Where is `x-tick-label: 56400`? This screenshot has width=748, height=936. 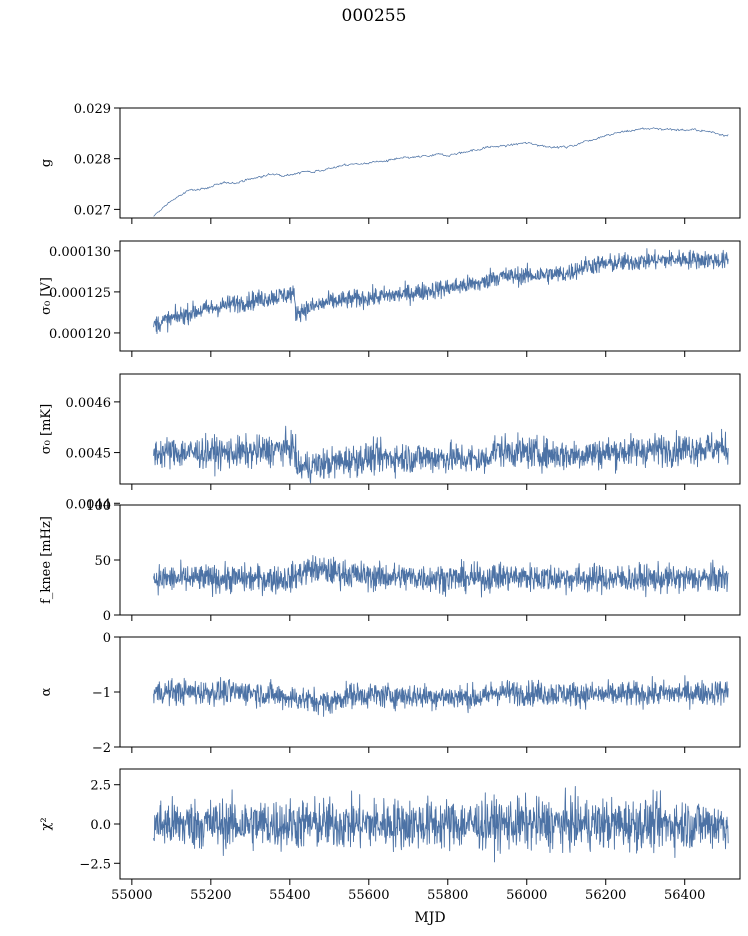 x-tick-label: 56400 is located at coordinates (684, 895).